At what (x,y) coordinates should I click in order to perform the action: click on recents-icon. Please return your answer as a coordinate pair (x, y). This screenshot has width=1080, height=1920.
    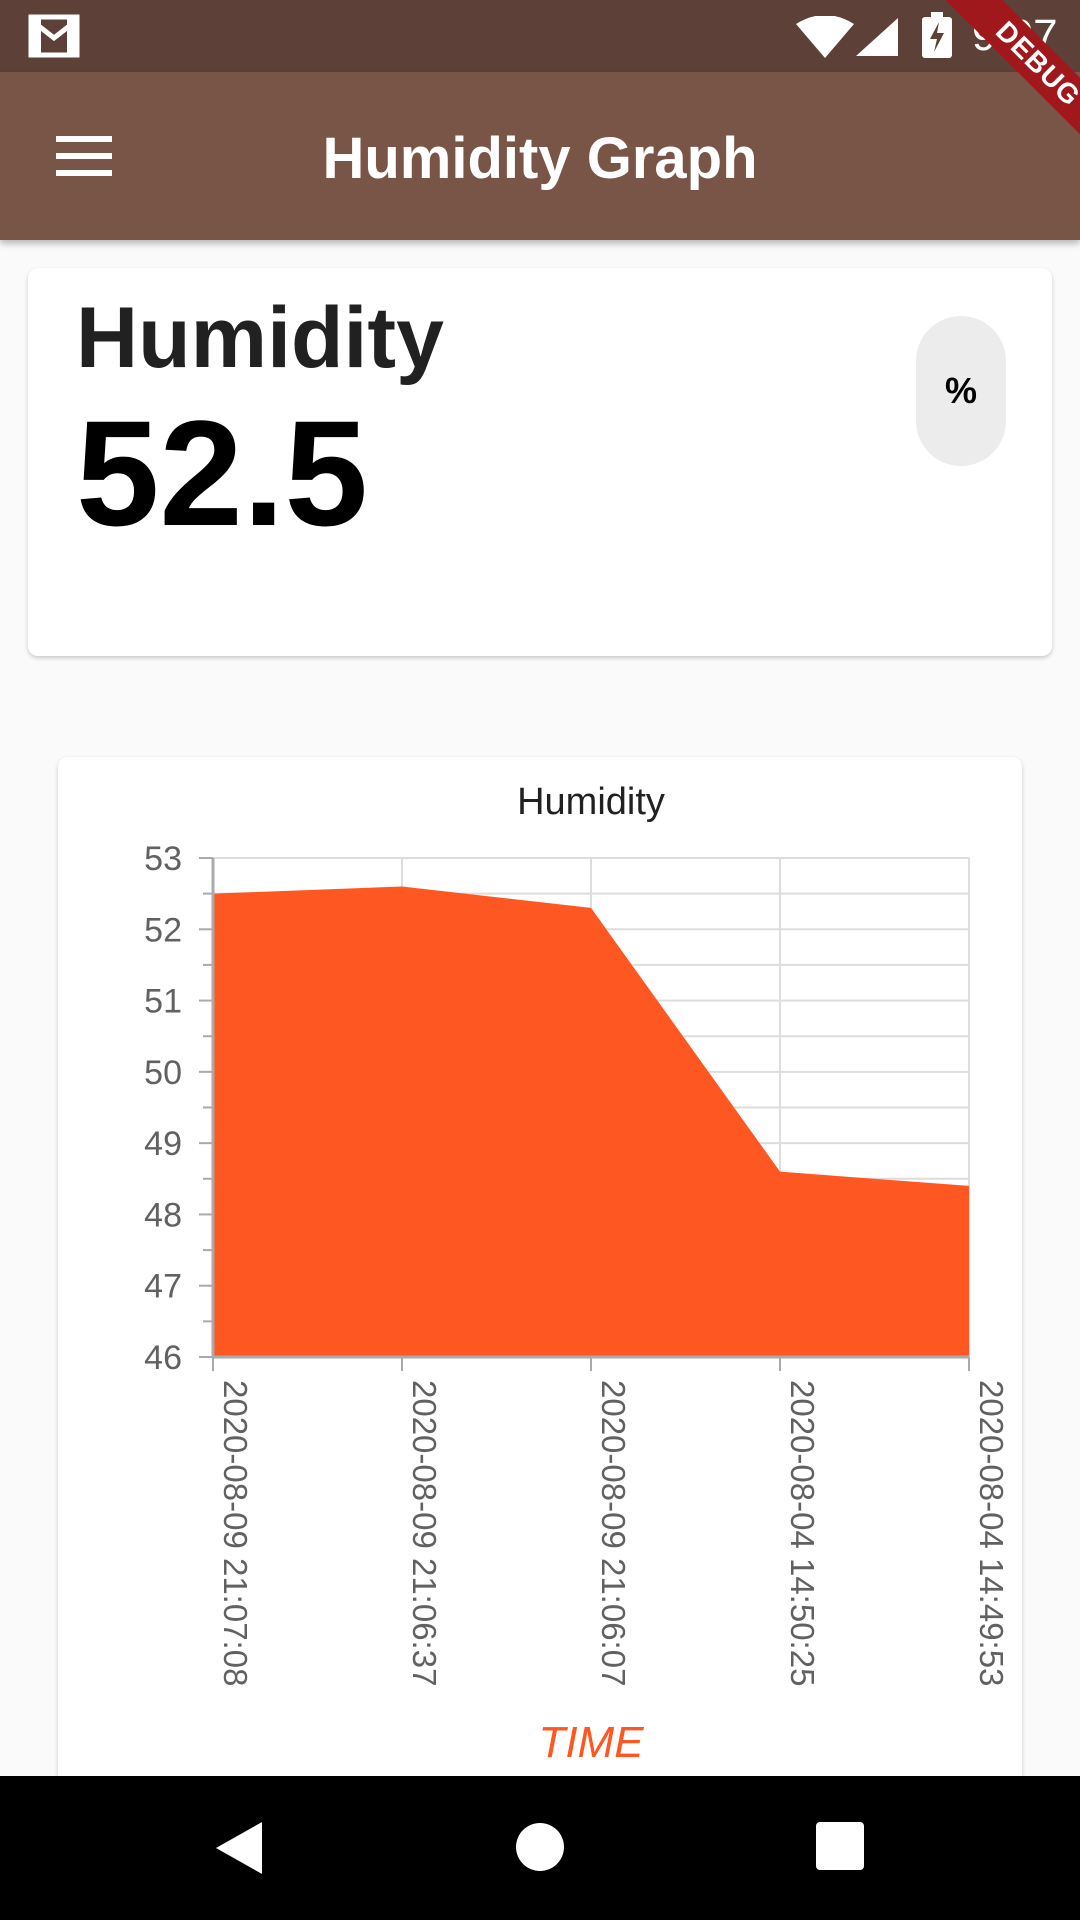
    Looking at the image, I should click on (840, 1846).